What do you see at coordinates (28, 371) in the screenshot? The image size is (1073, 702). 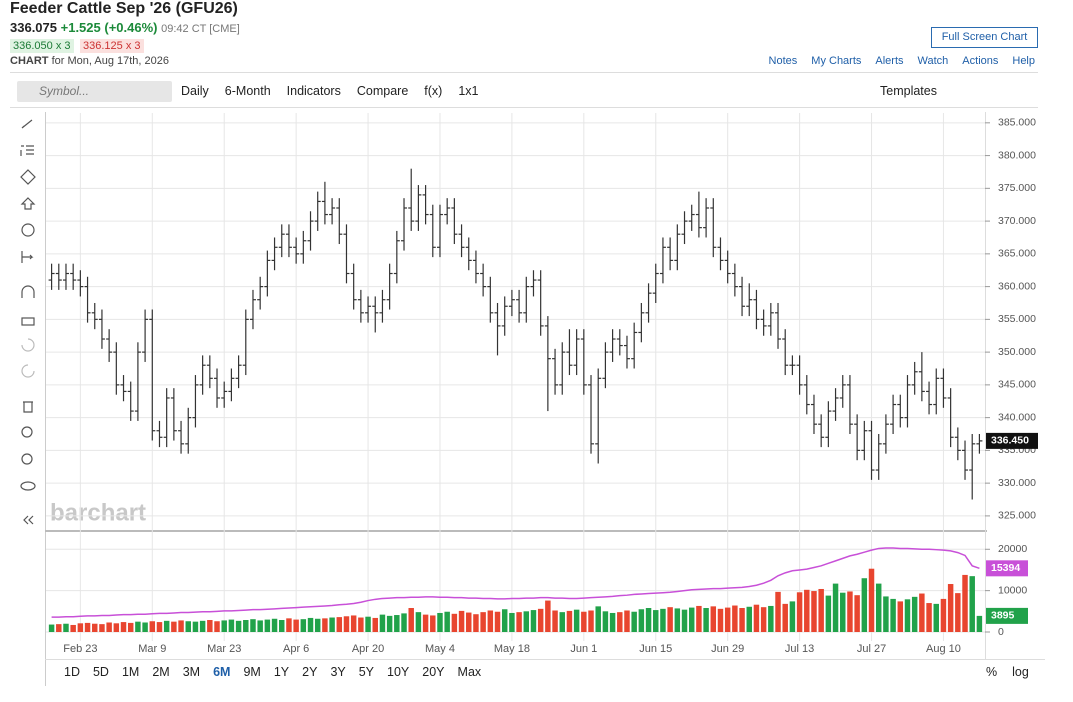 I see `tool-redo` at bounding box center [28, 371].